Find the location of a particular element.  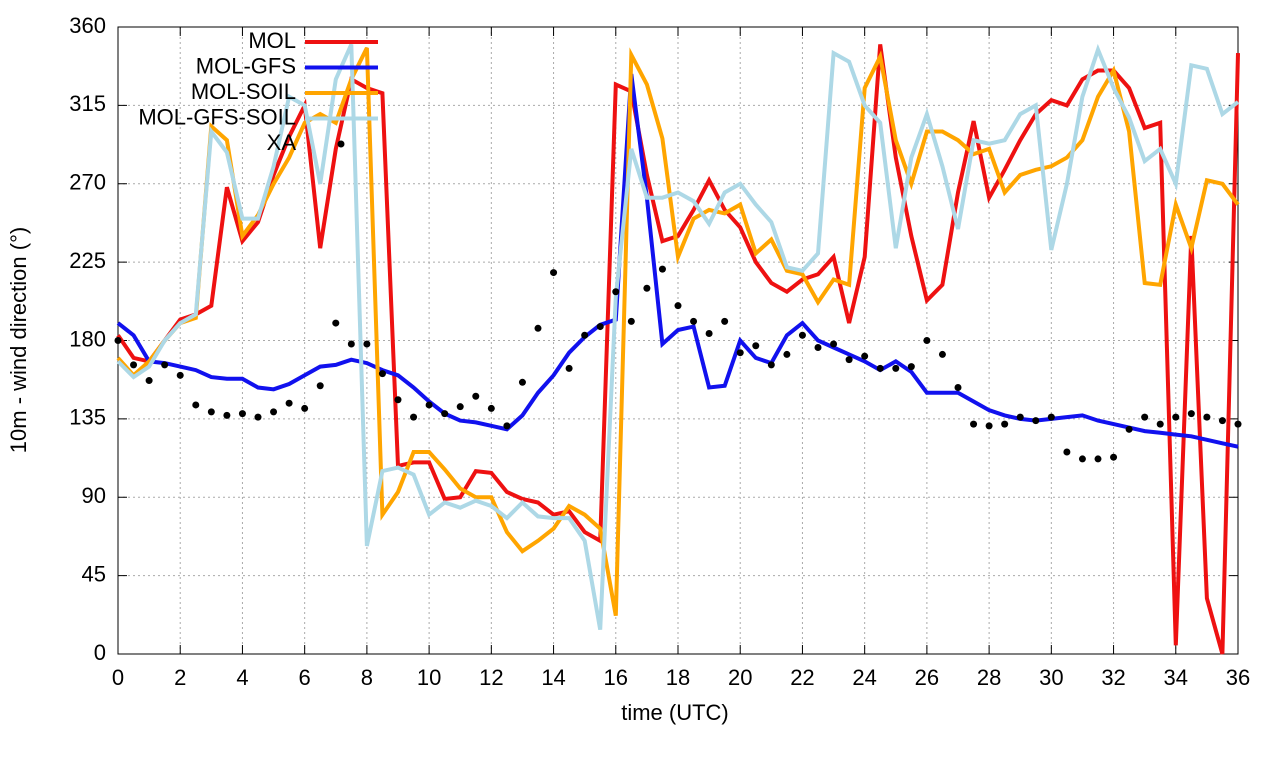

x-tick-label: 8 is located at coordinates (367, 677).